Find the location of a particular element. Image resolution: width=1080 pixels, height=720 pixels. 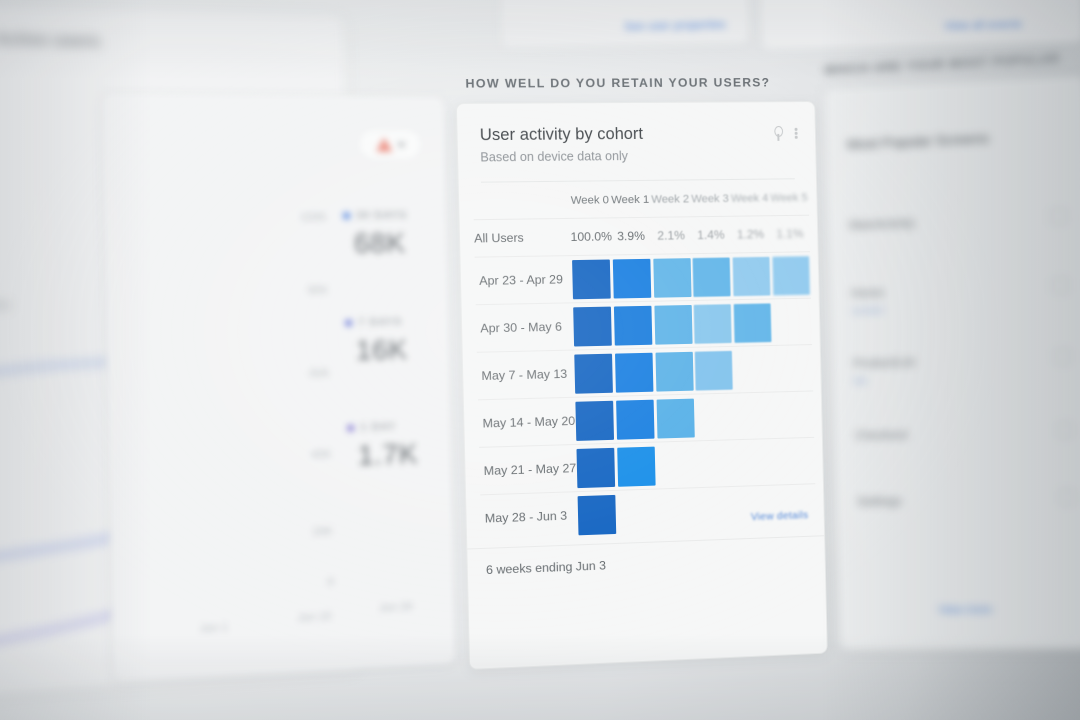

pin-icon is located at coordinates (778, 133).